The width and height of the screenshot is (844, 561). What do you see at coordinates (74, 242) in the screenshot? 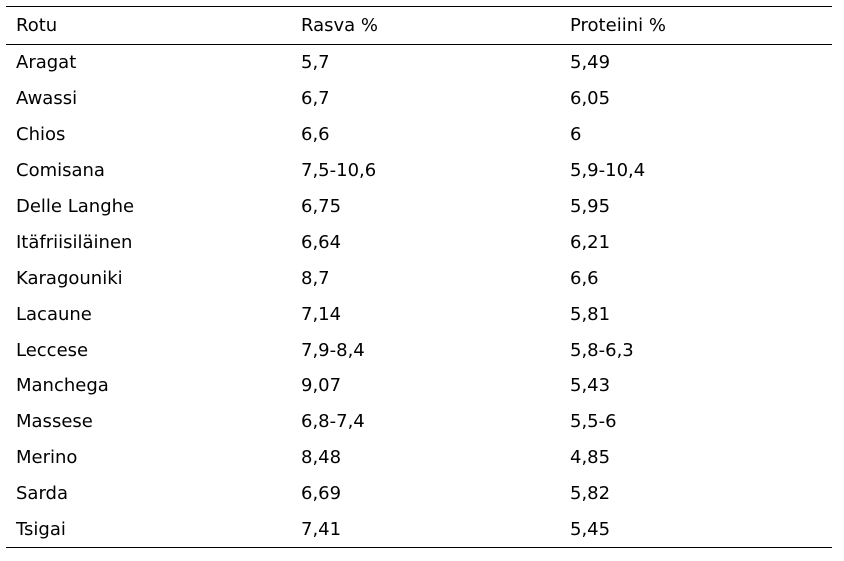
I see `breed-cell: Itäfriisiläinen` at bounding box center [74, 242].